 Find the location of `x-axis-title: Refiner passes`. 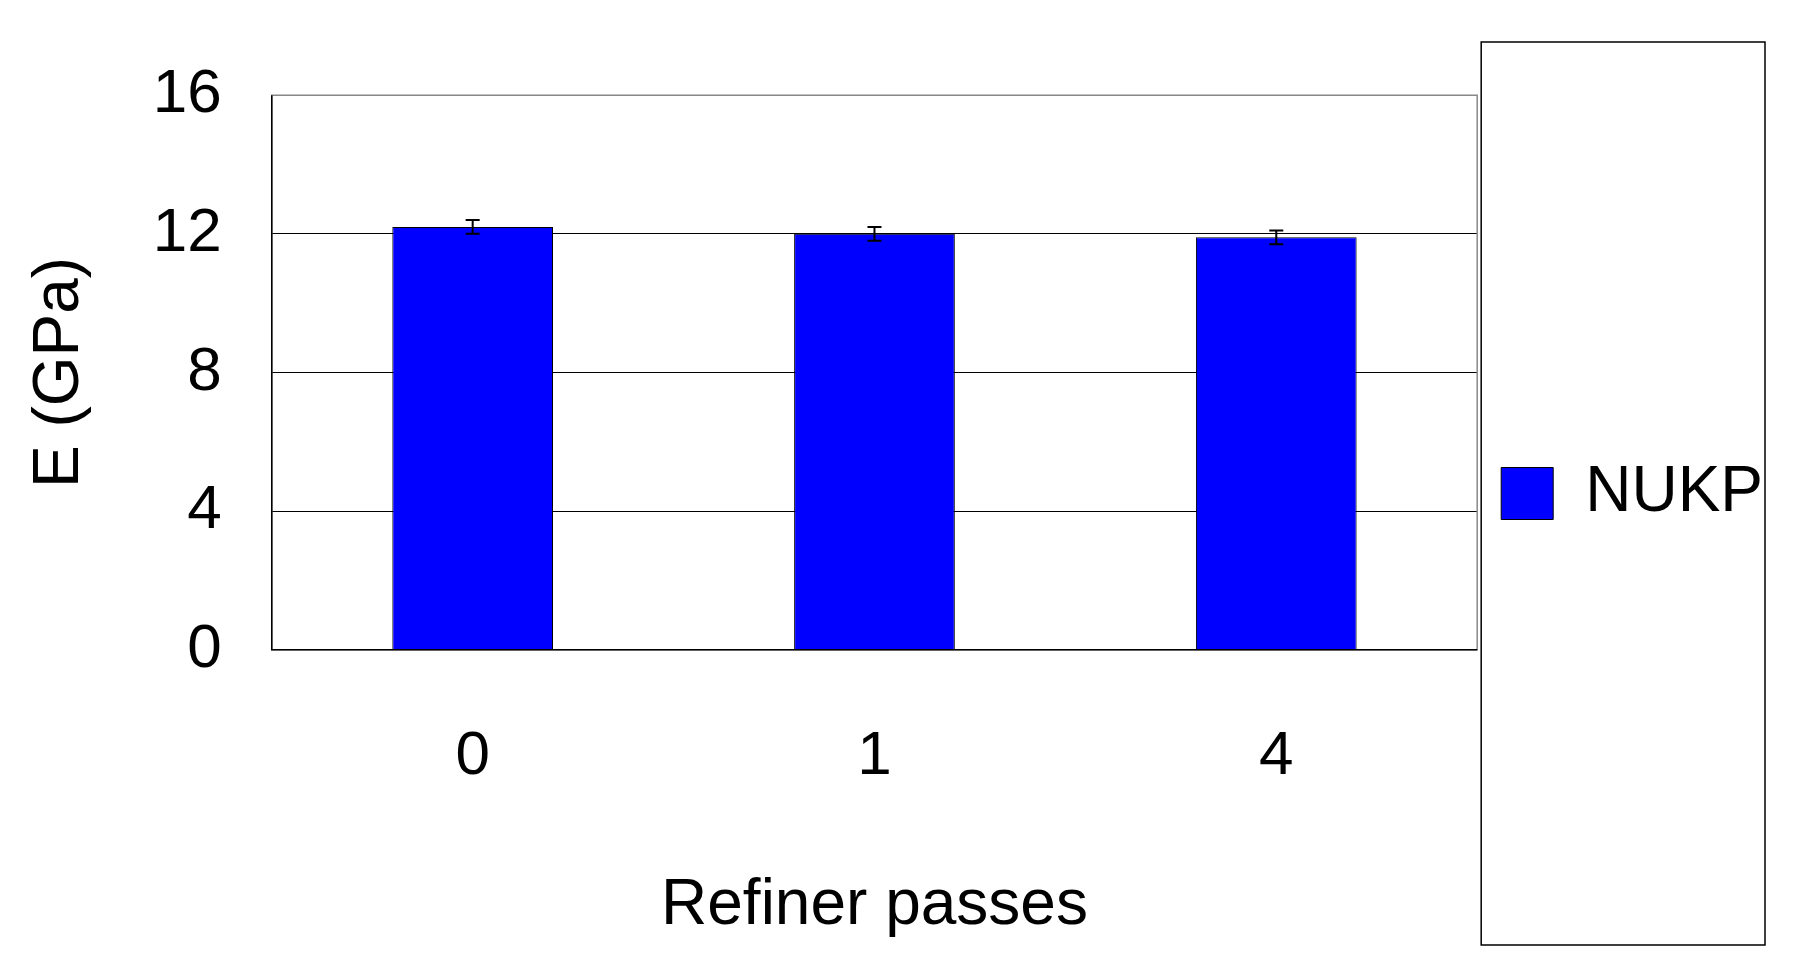

x-axis-title: Refiner passes is located at coordinates (874, 902).